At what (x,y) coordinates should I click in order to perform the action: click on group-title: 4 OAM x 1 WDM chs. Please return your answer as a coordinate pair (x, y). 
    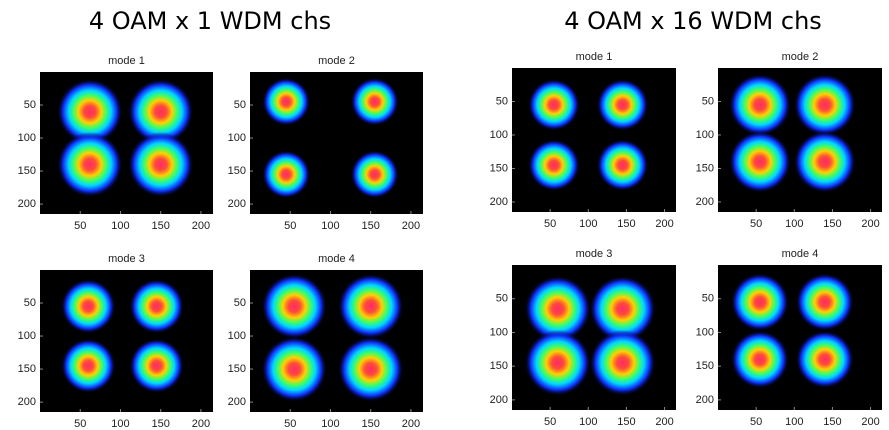
    Looking at the image, I should click on (210, 21).